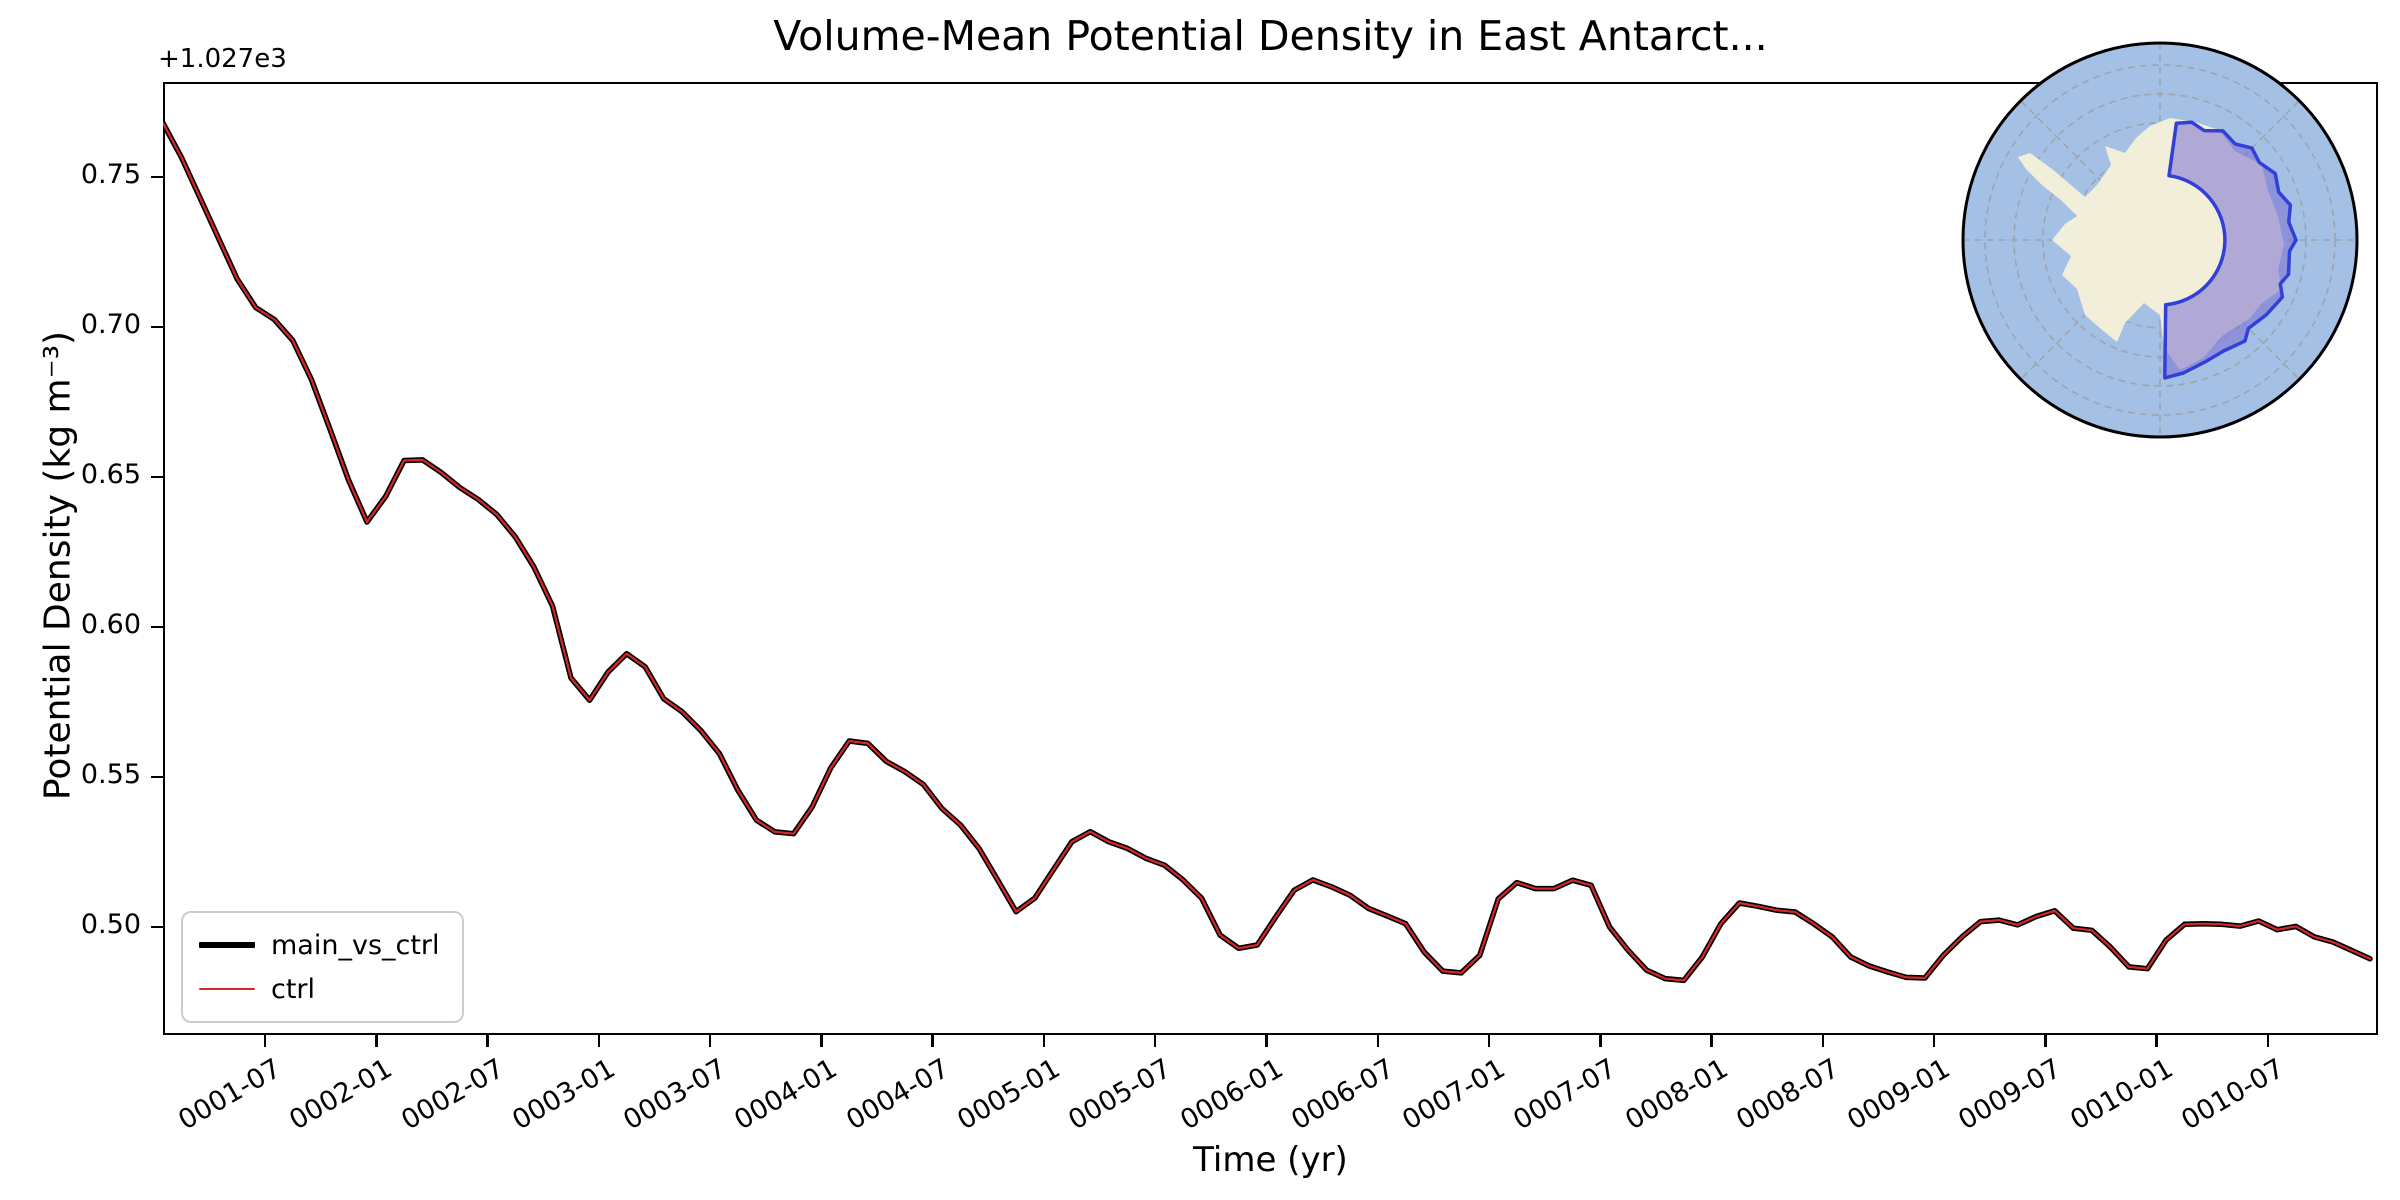 The width and height of the screenshot is (2400, 1200). Describe the element at coordinates (110, 924) in the screenshot. I see `y-tick-label: 0.50` at that location.